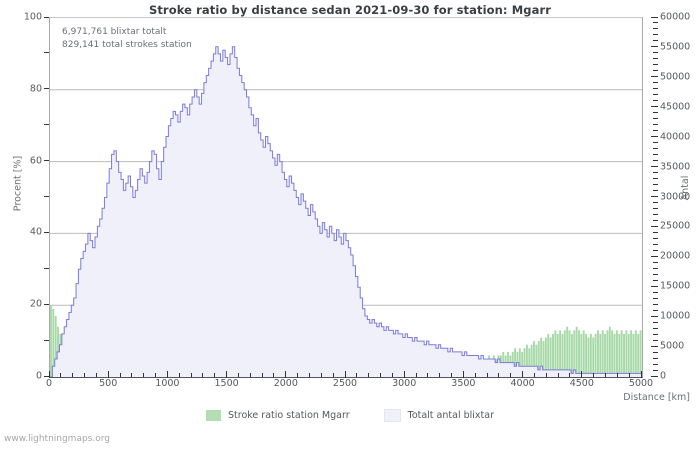 The image size is (700, 450). Describe the element at coordinates (522, 383) in the screenshot. I see `x-axis-tick-label: 4000` at that location.